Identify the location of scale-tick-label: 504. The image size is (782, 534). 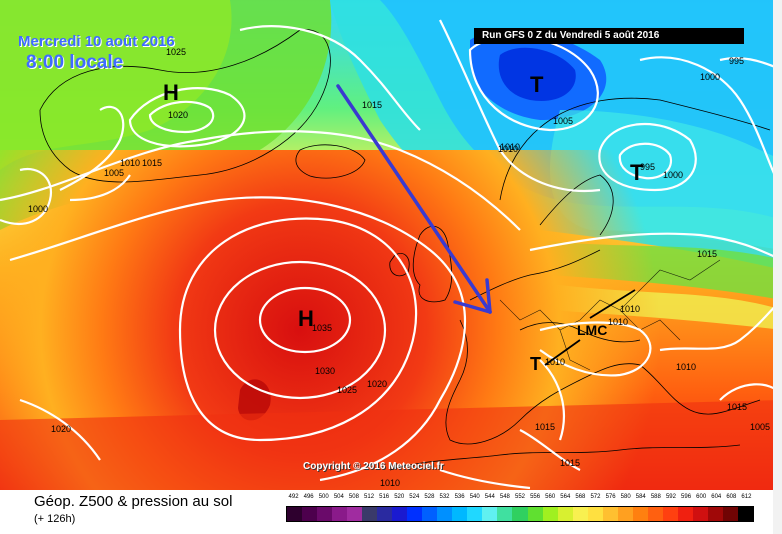
(338, 497).